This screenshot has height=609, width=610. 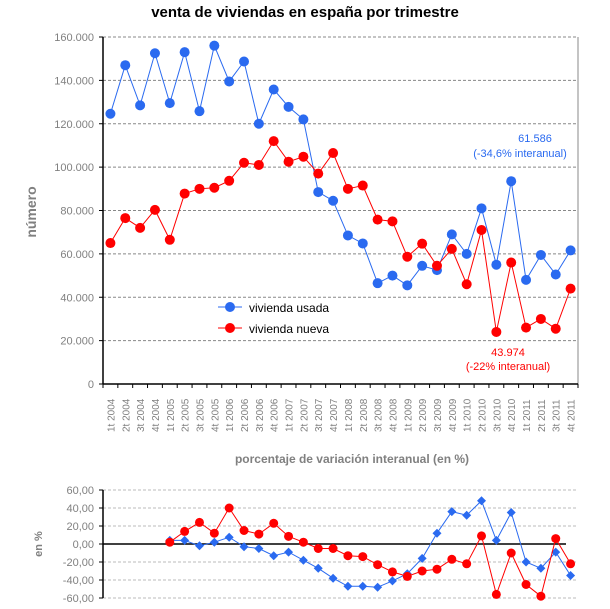 I want to click on legend-label: vivienda usada, so click(x=289, y=308).